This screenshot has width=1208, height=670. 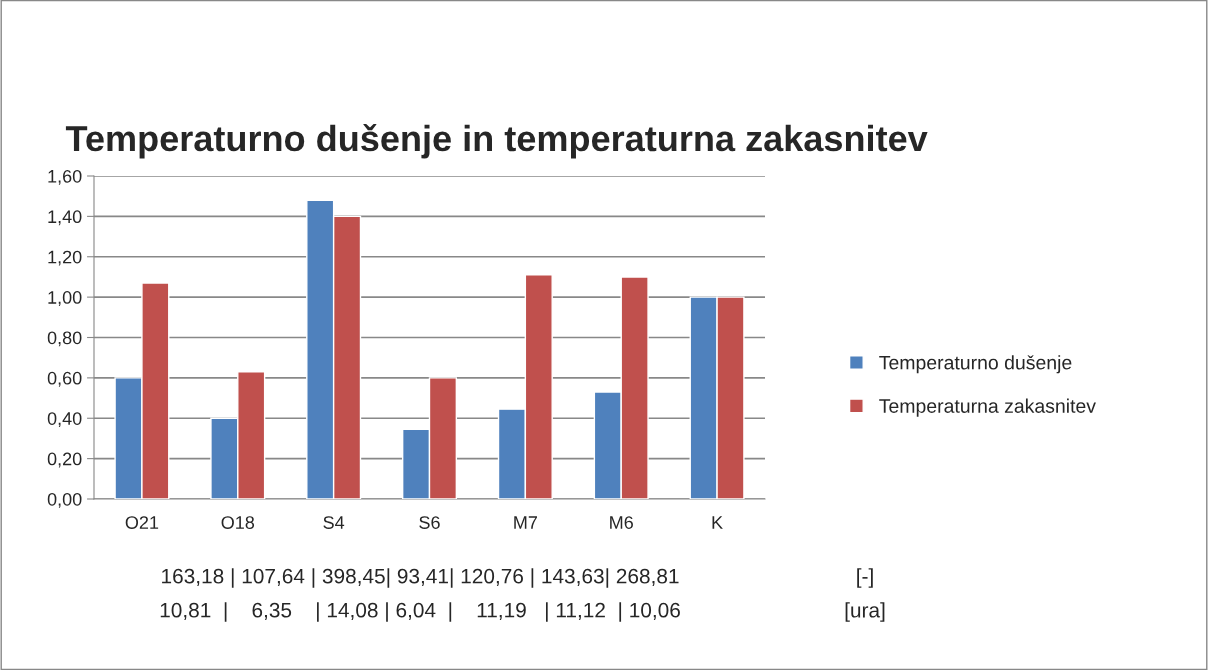 What do you see at coordinates (65, 177) in the screenshot?
I see `y-tick-label: 1,60` at bounding box center [65, 177].